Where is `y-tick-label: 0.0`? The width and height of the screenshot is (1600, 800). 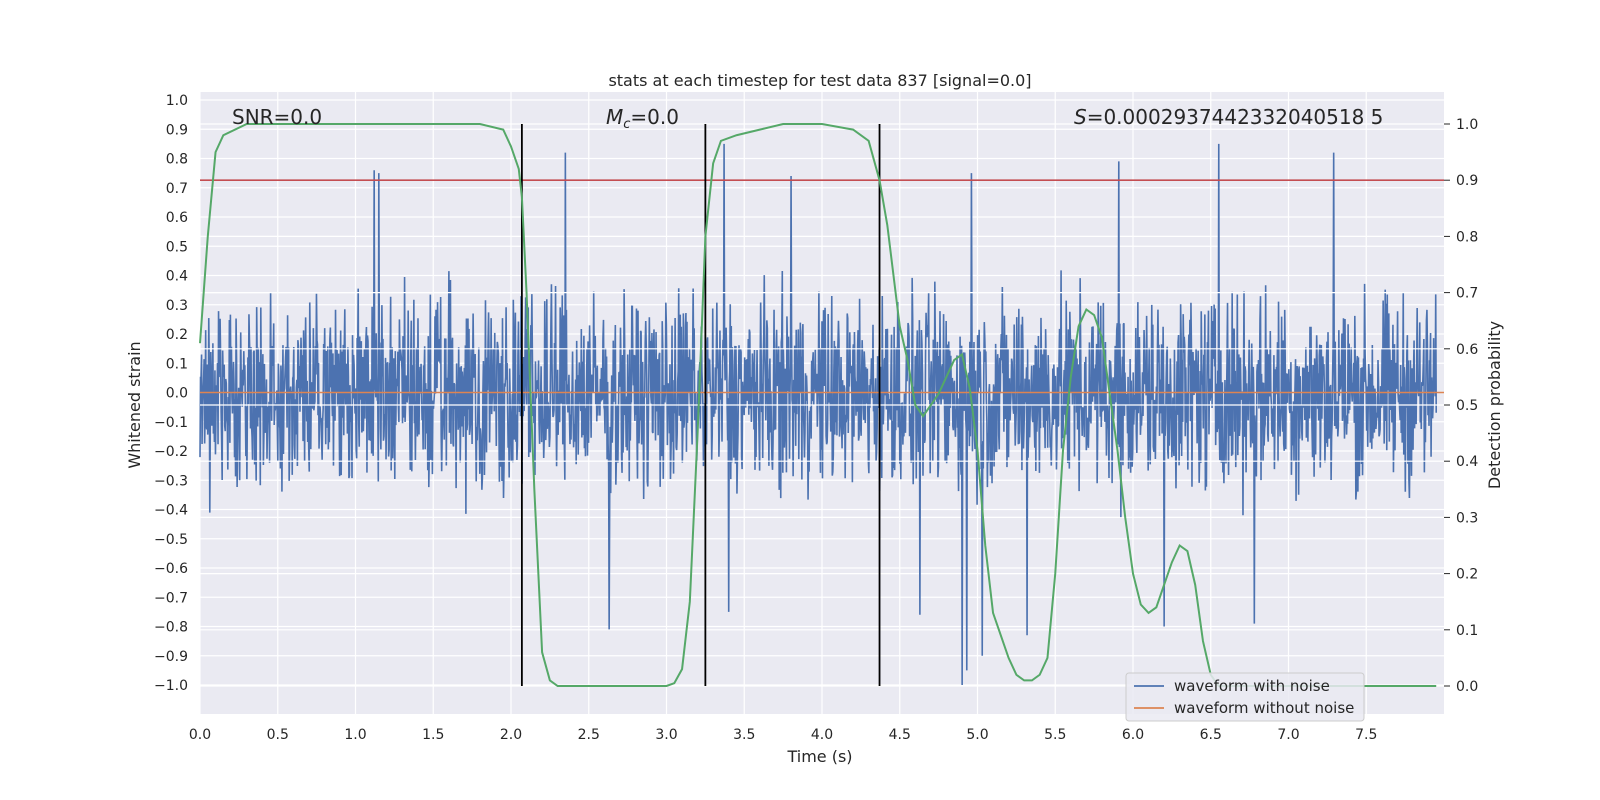 y-tick-label: 0.0 is located at coordinates (177, 394).